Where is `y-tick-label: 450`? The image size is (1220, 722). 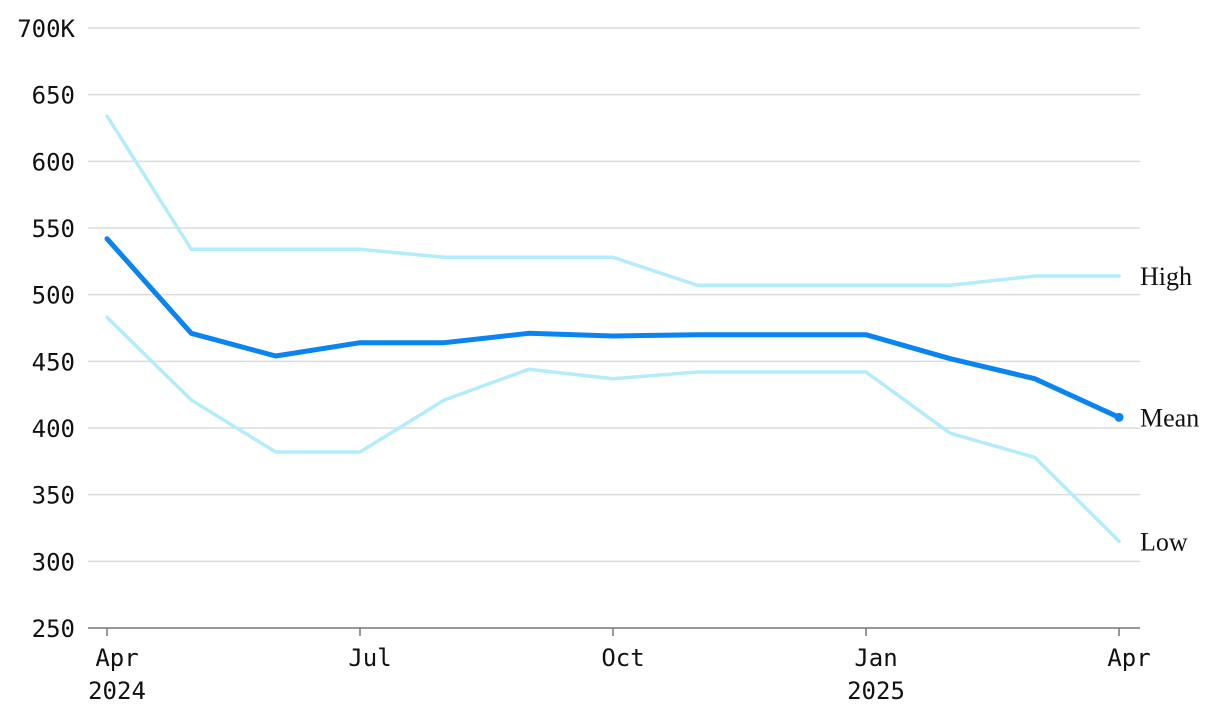
y-tick-label: 450 is located at coordinates (53, 362).